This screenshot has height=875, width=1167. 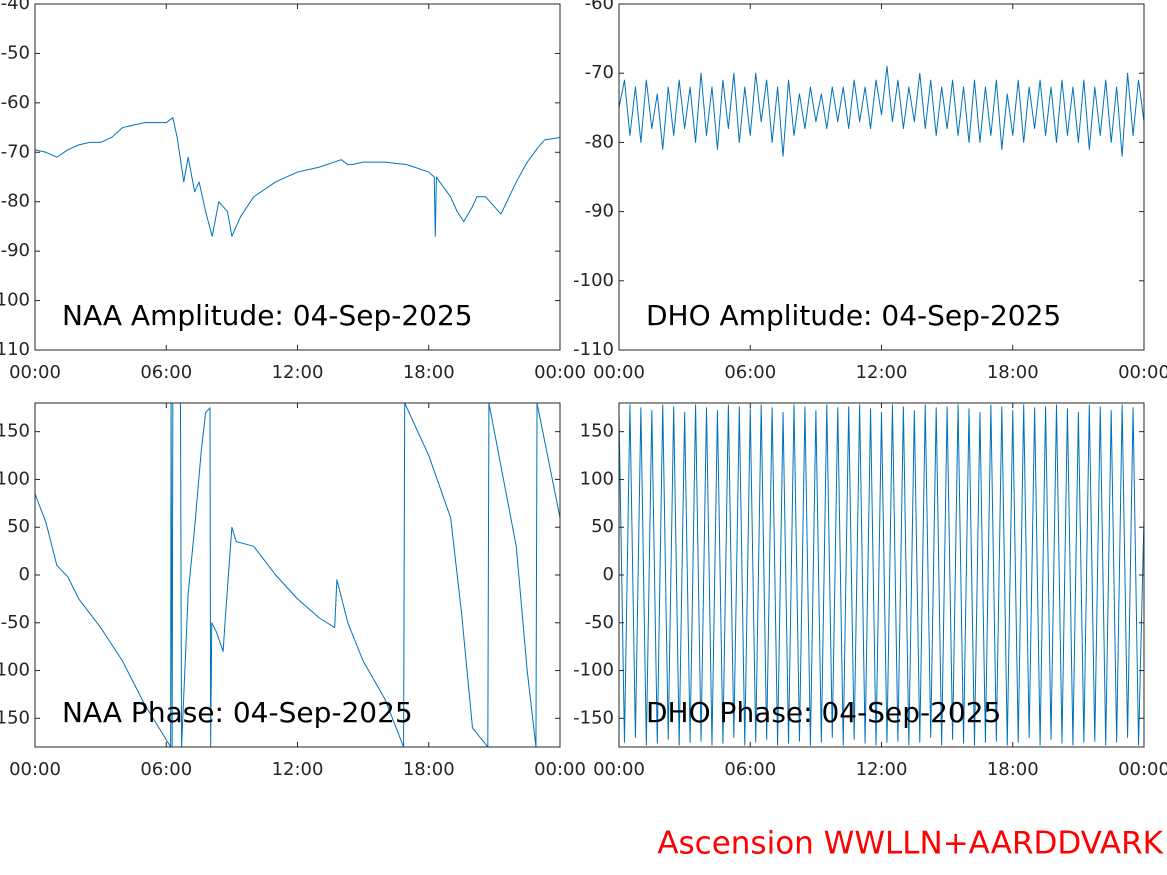 I want to click on panel-annotation: DHO Phase: 04-Sep-2025, so click(x=823, y=712).